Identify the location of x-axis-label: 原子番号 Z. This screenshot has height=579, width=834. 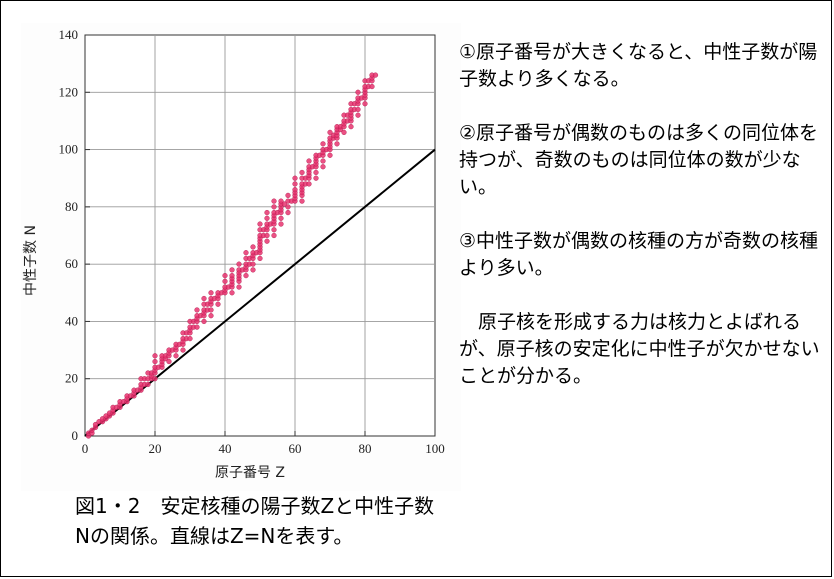
(250, 473).